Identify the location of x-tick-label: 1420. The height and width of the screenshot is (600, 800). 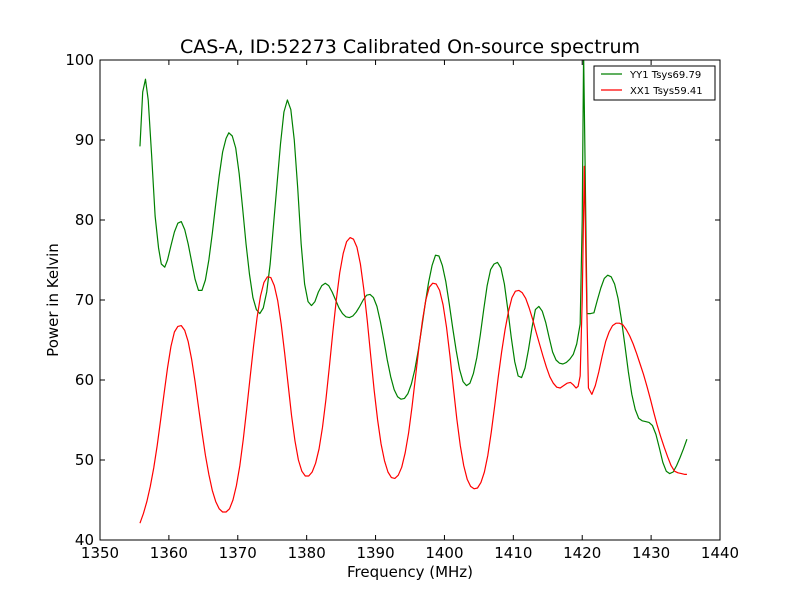
(582, 553).